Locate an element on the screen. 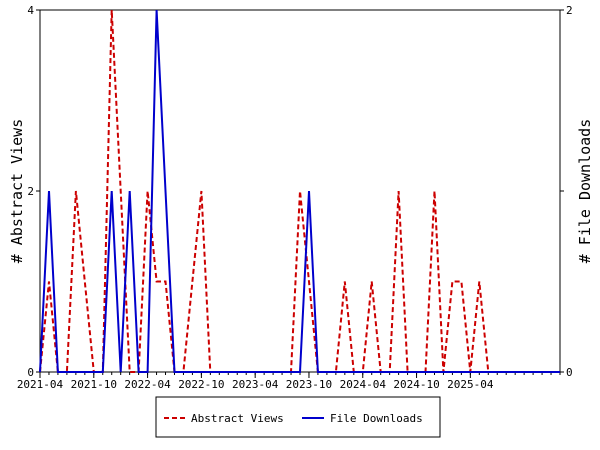  x-tick-label: 2024-10 is located at coordinates (416, 384).